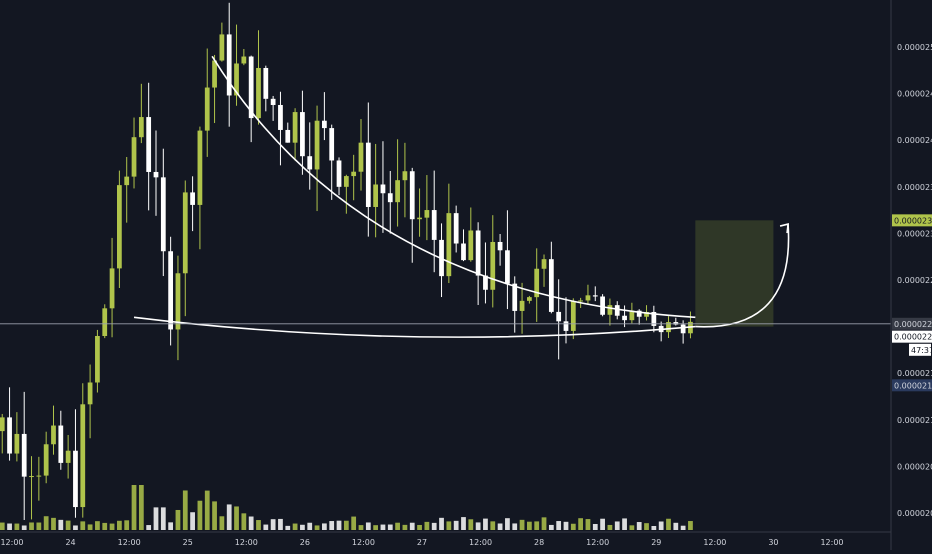 This screenshot has height=554, width=932. Describe the element at coordinates (912, 220) in the screenshot. I see `price-label-bg-target` at that location.